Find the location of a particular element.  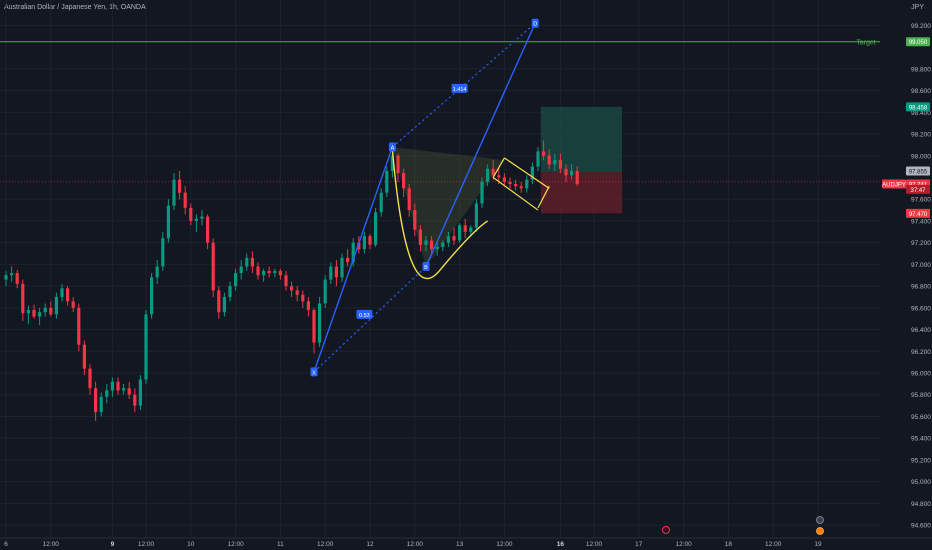

leg-xa is located at coordinates (353, 259).